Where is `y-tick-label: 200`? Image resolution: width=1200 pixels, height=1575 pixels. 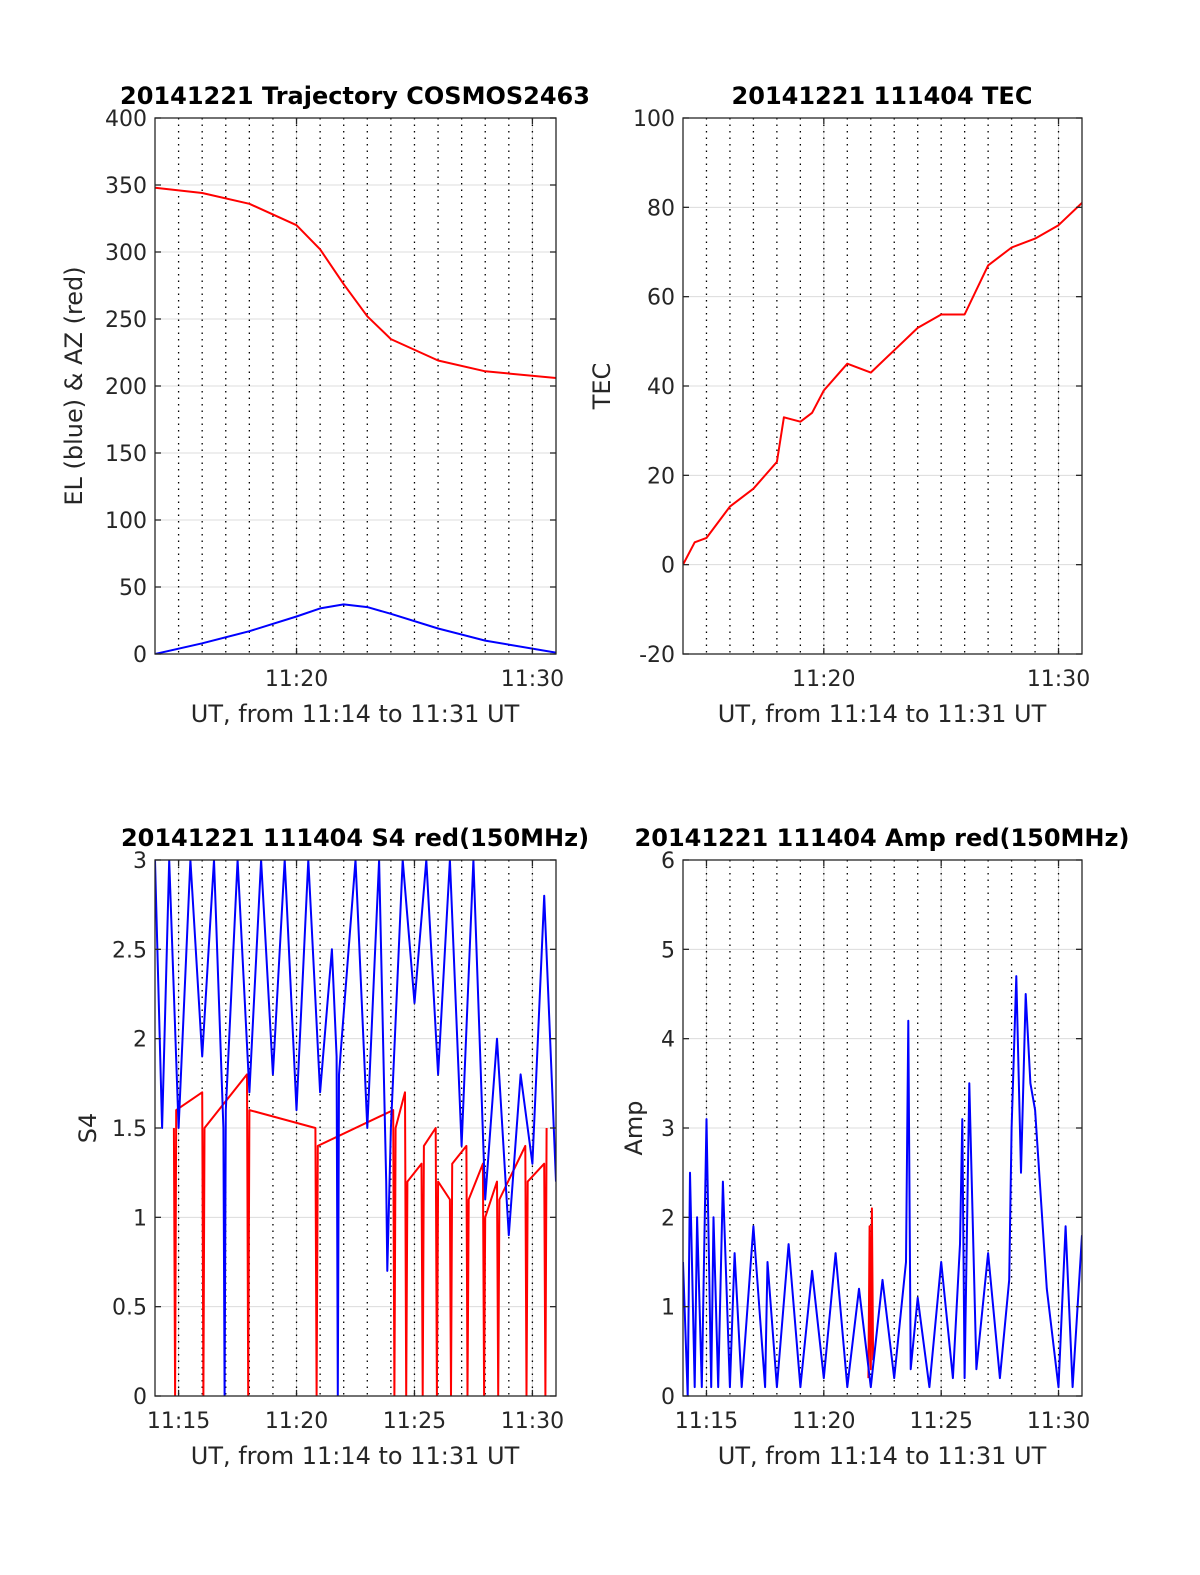
y-tick-label: 200 is located at coordinates (126, 387).